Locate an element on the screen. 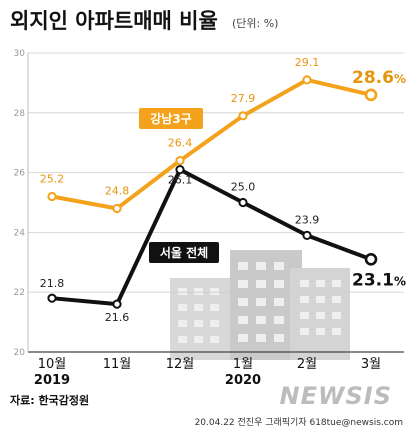 The width and height of the screenshot is (410, 430). chart-unit: (단위: %) is located at coordinates (255, 23).